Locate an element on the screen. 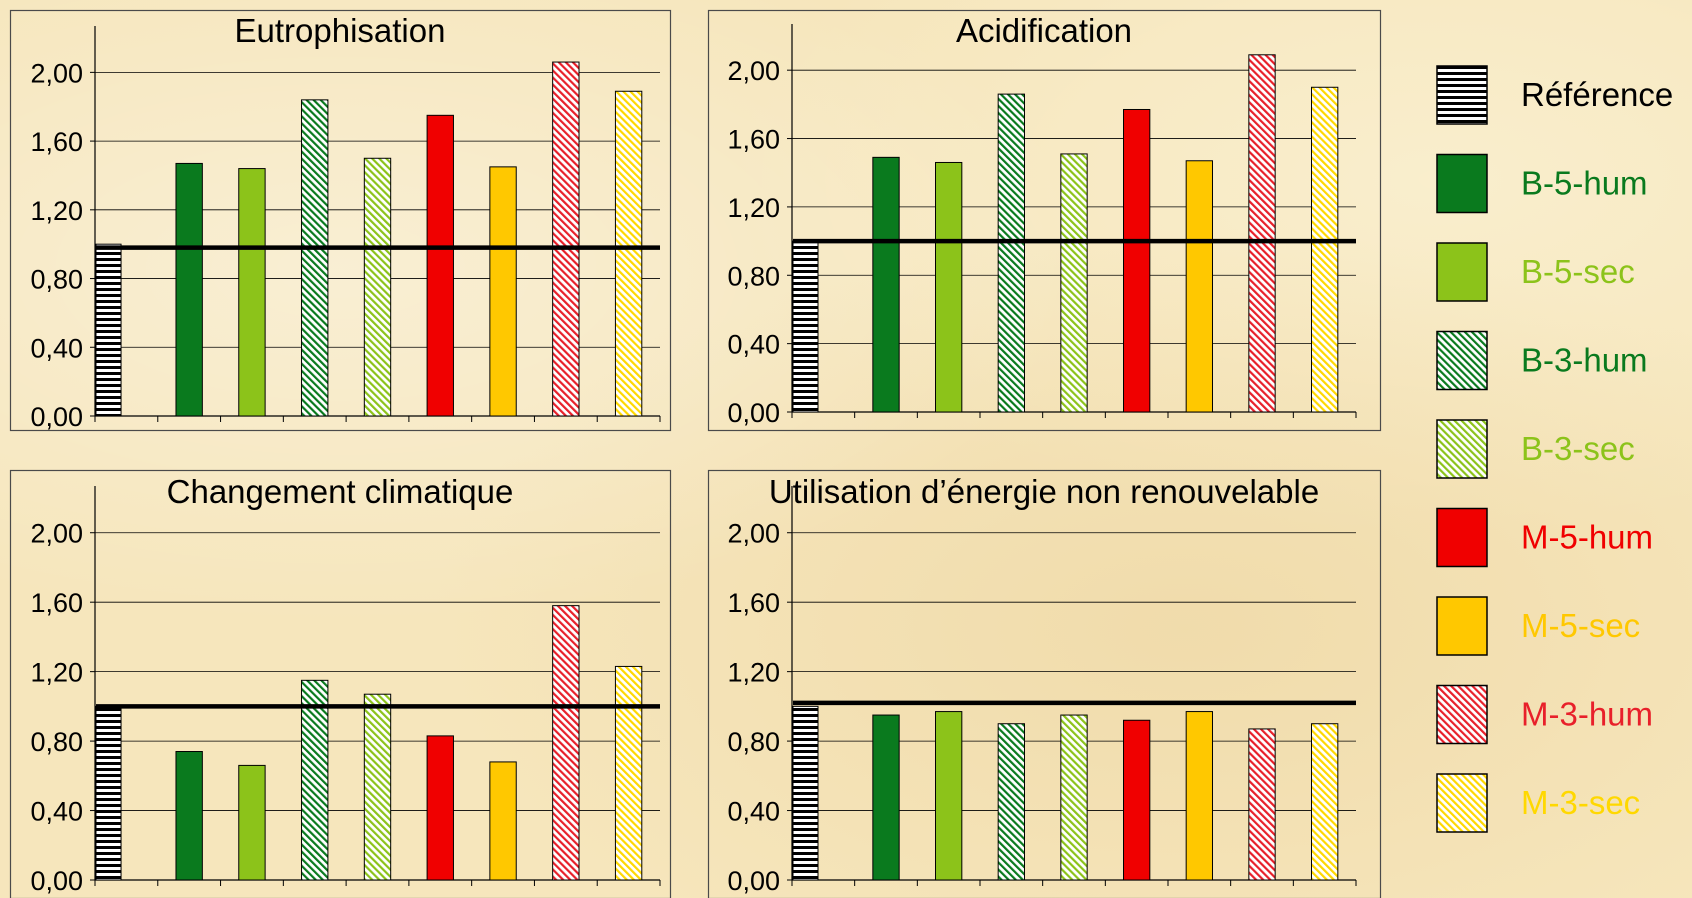 Image resolution: width=1692 pixels, height=898 pixels. legend-item-b-5-sec: B-5-sec is located at coordinates (1535, 272).